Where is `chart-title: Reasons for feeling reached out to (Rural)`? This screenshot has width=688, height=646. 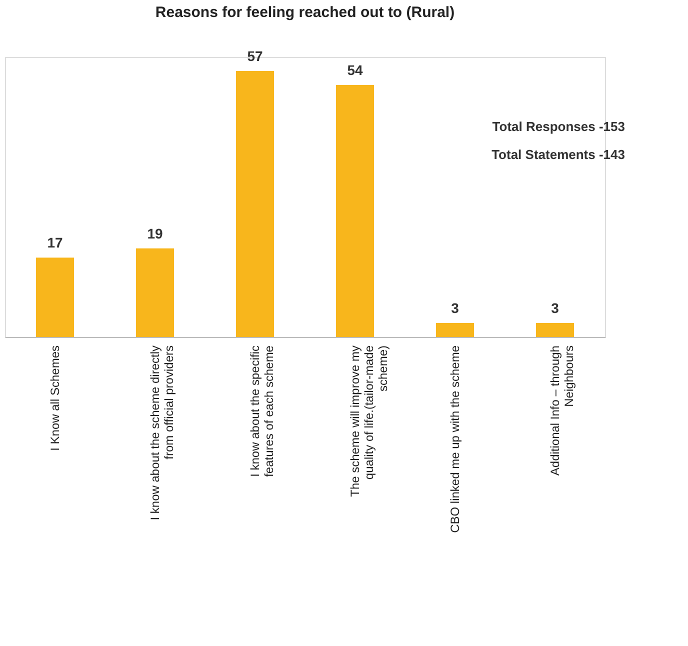
chart-title: Reasons for feeling reached out to (Rural) is located at coordinates (305, 12).